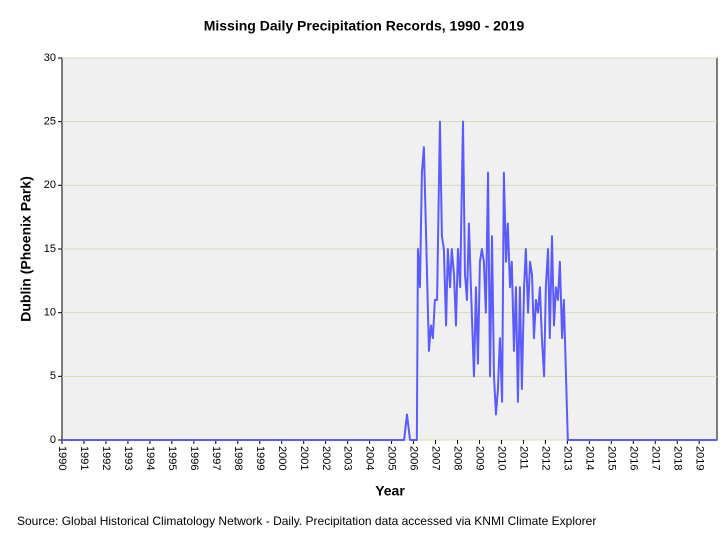 The image size is (728, 545). I want to click on x-tick-label: 2018, so click(677, 458).